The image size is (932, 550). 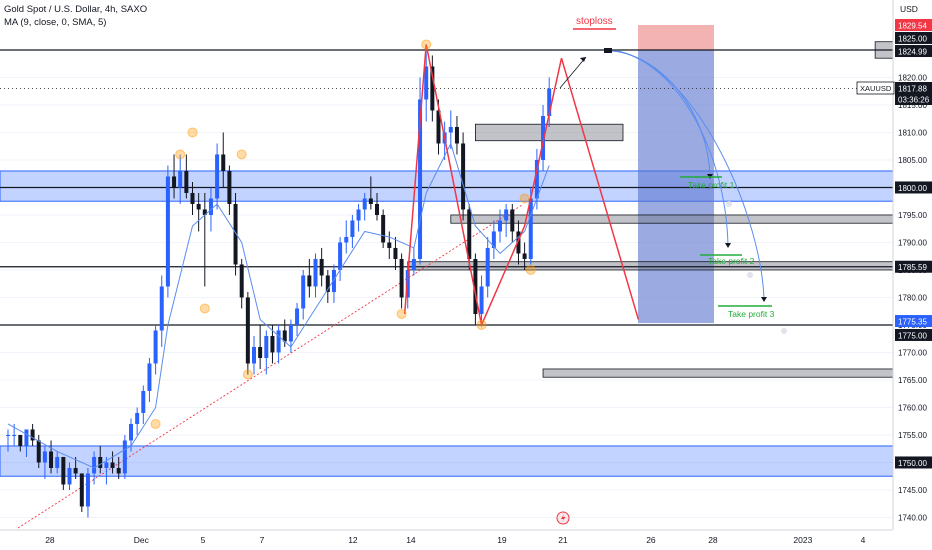 I want to click on take-profit-3-label: Take profit 3, so click(x=751, y=314).